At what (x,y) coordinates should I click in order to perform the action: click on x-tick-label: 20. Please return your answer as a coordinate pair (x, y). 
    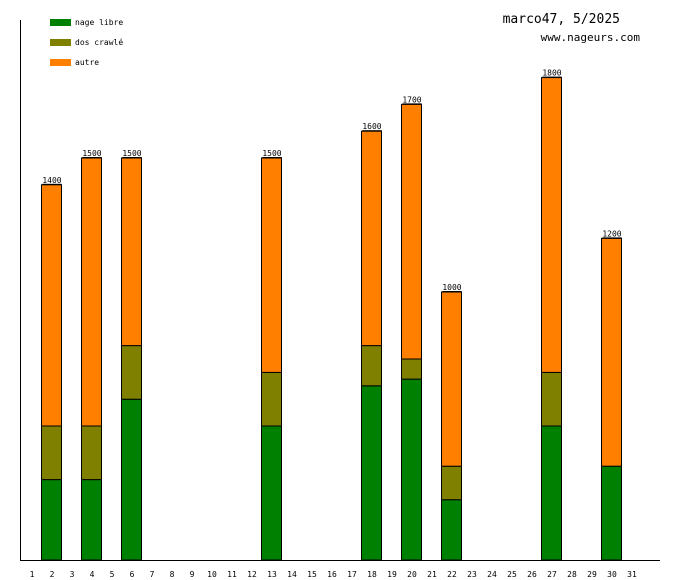
    Looking at the image, I should click on (412, 574).